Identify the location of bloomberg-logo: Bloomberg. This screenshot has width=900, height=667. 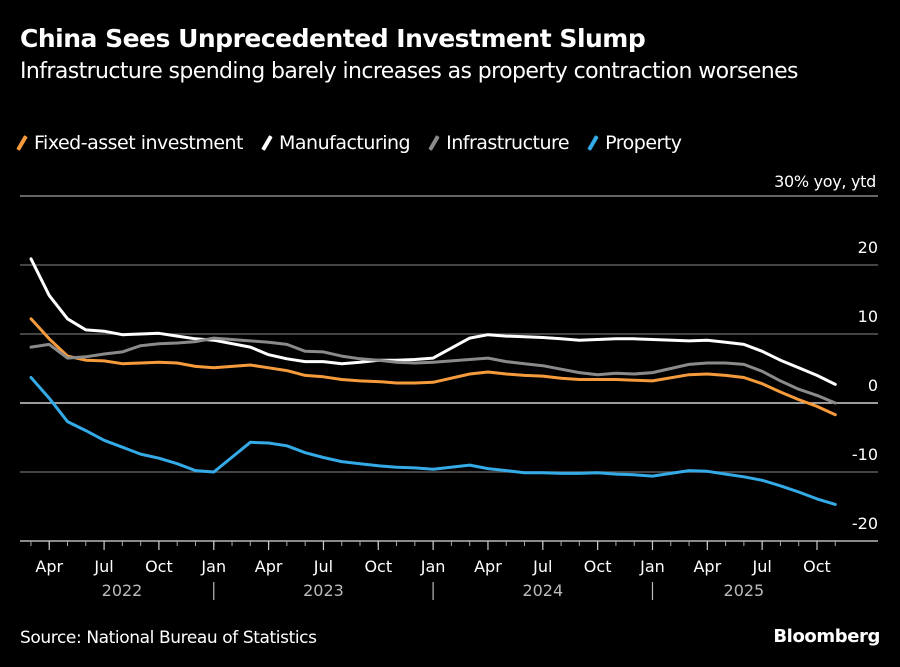
(826, 636).